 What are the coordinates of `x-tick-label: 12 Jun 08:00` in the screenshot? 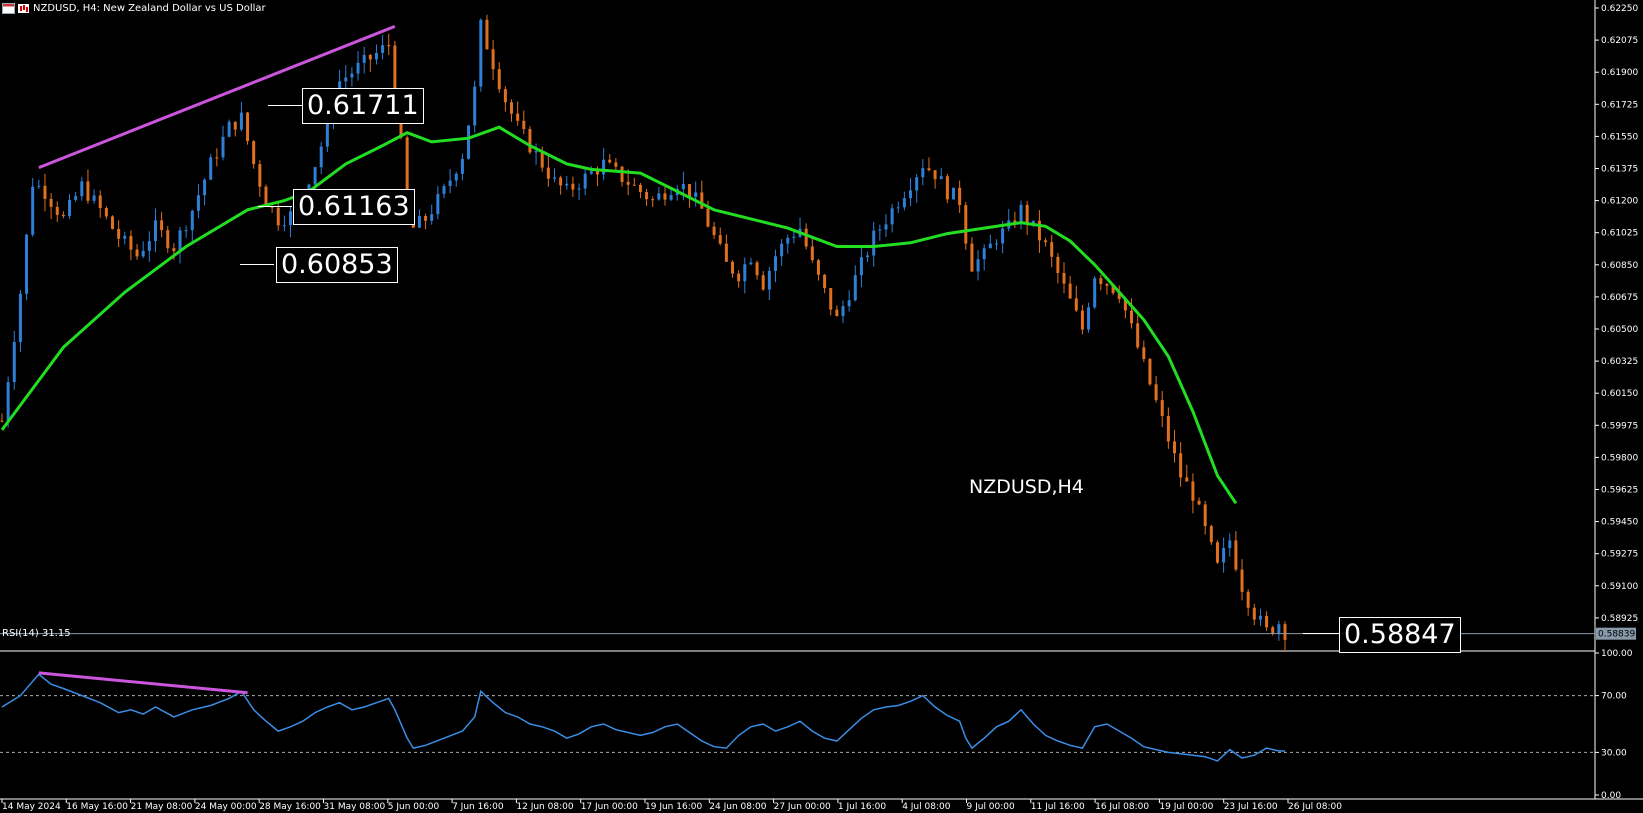 It's located at (544, 807).